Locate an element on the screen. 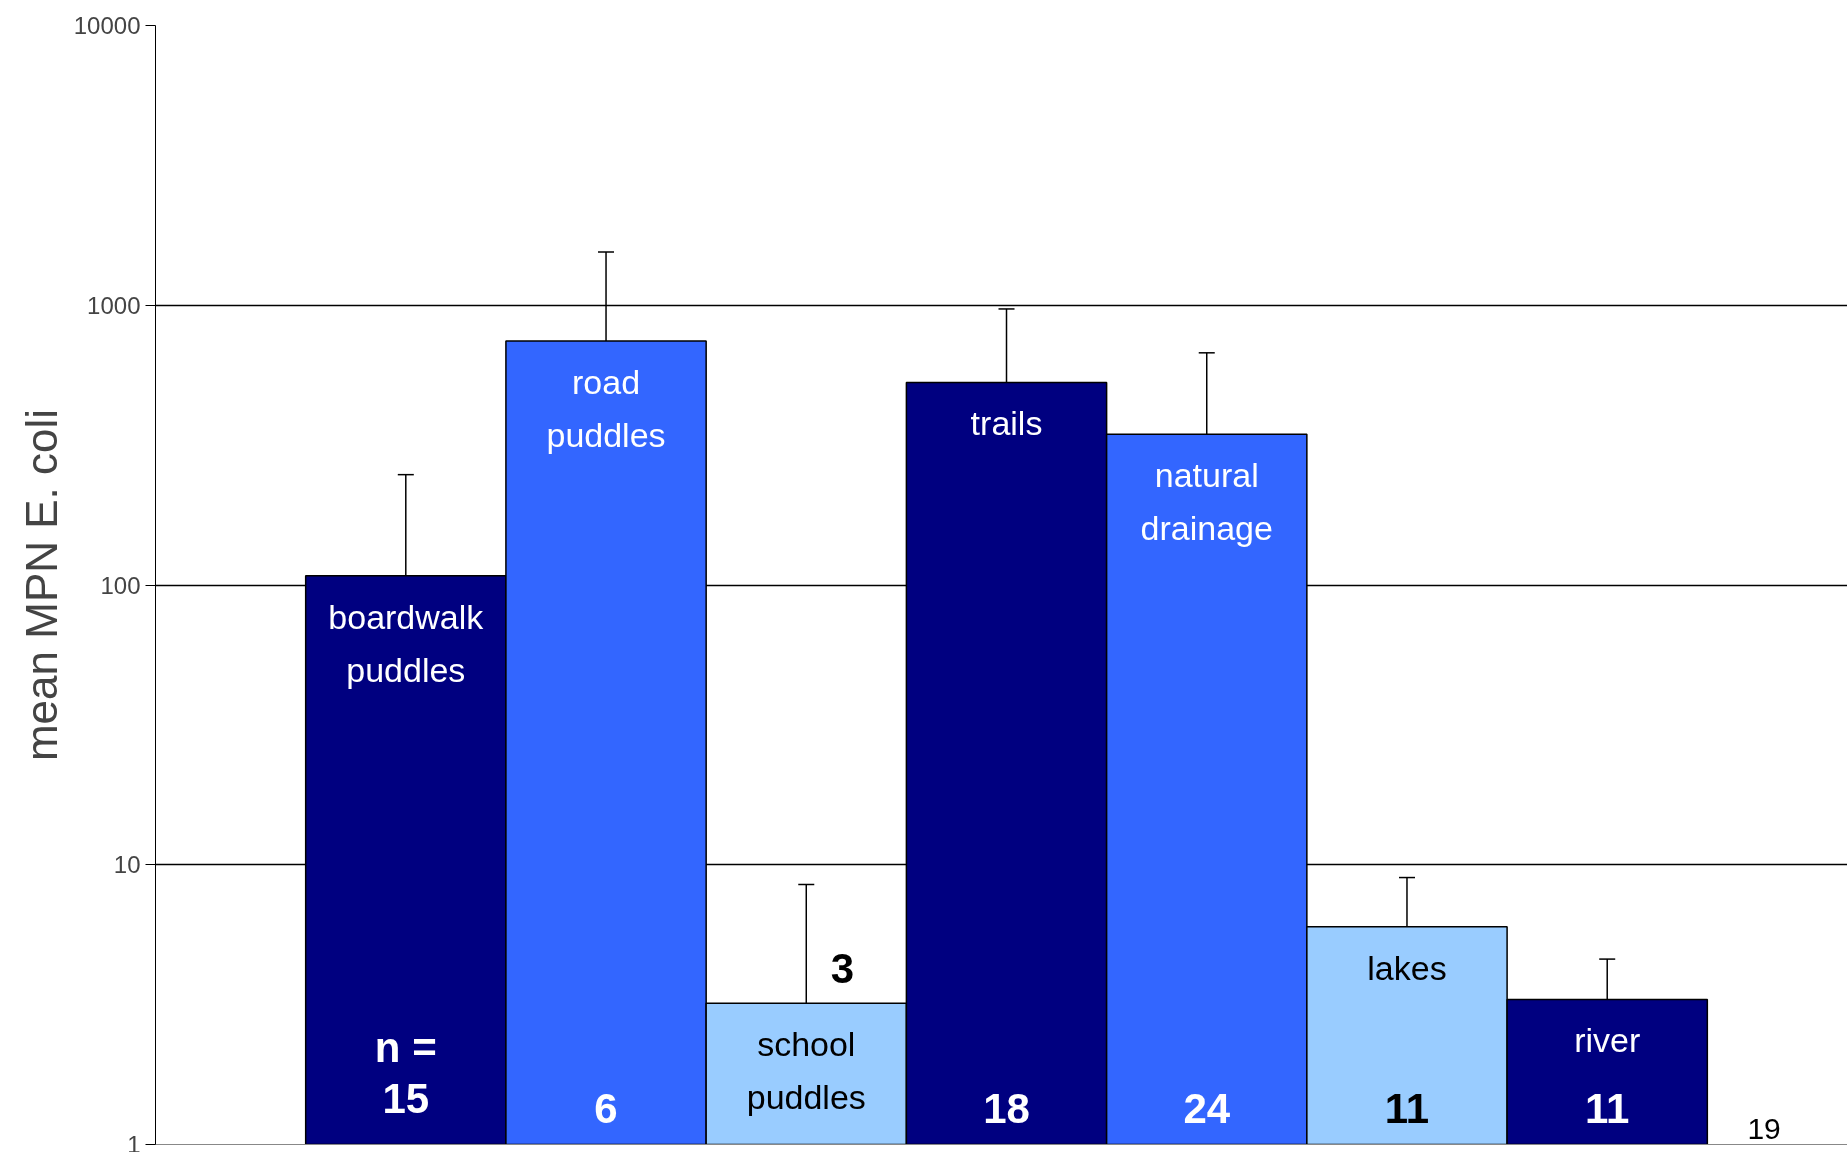 The image size is (1847, 1152). x-tick-label: school puddles is located at coordinates (806, 1071).